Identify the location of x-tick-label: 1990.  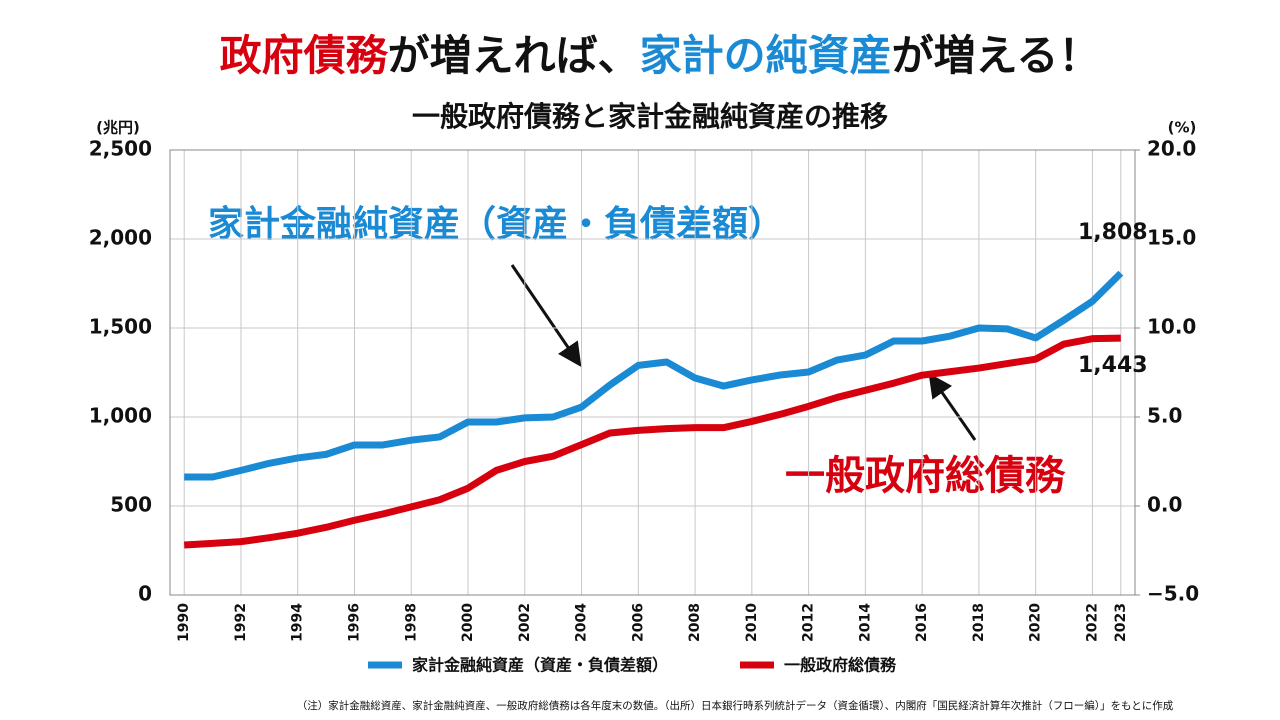
(184, 622).